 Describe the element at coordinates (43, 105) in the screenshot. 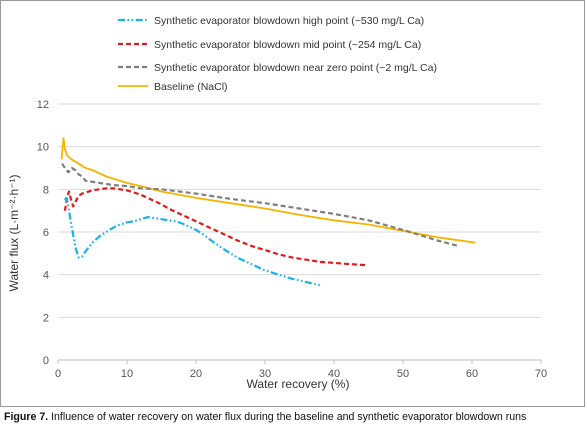

I see `y-tick-label: 12` at that location.